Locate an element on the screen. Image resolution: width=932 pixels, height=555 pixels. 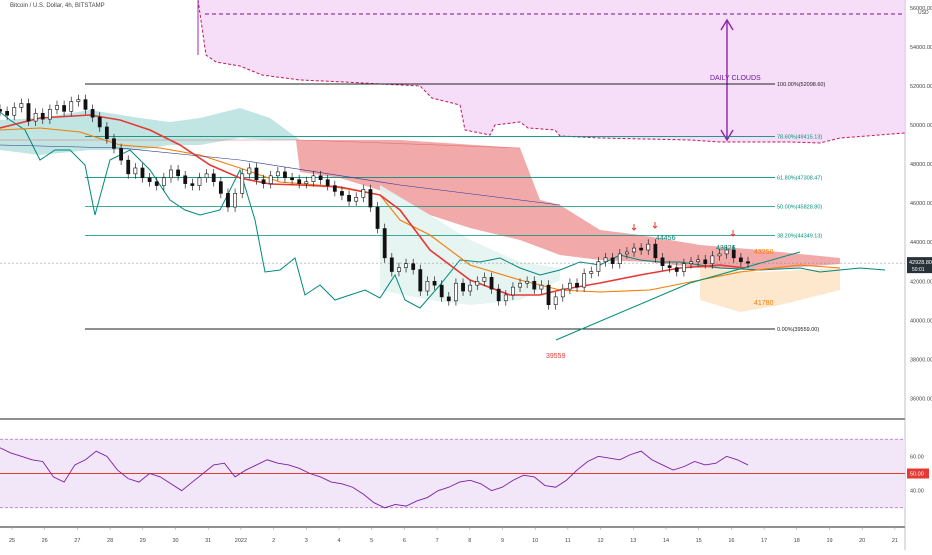
time-tick-label-4: 29 is located at coordinates (143, 541).